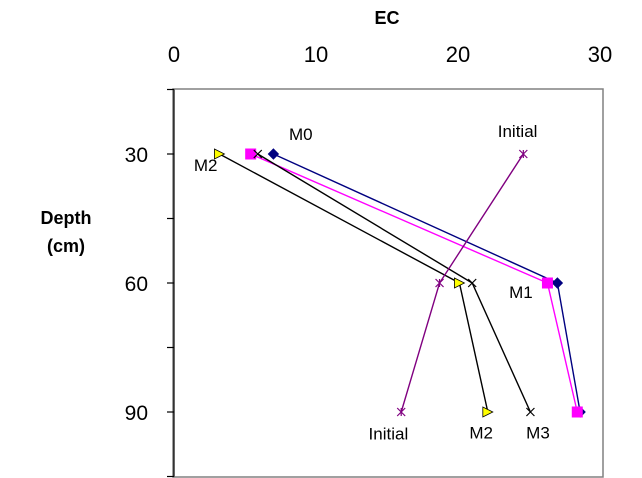  I want to click on marker-m3-3-depth-90-stroke-b, so click(530, 412).